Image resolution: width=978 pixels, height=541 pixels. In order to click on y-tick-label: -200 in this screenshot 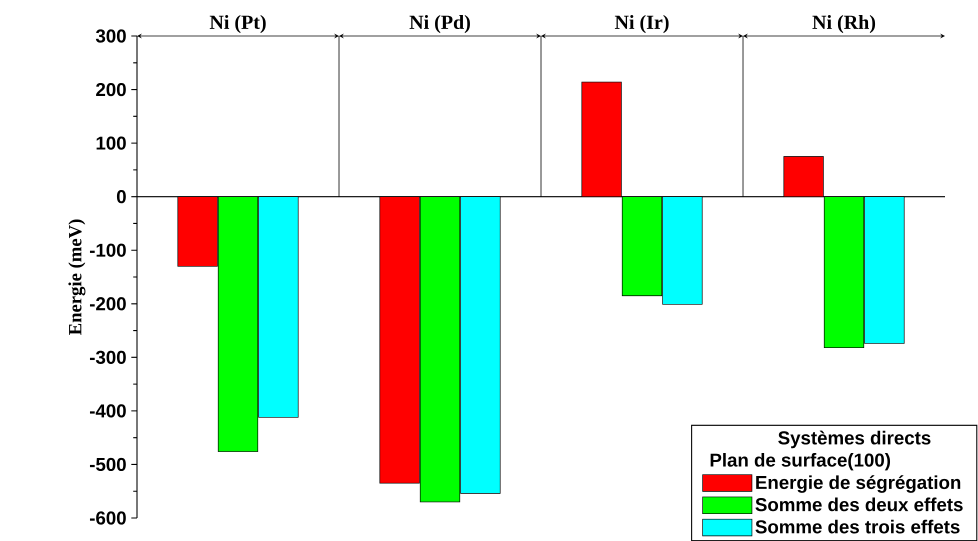, I will do `click(108, 303)`.